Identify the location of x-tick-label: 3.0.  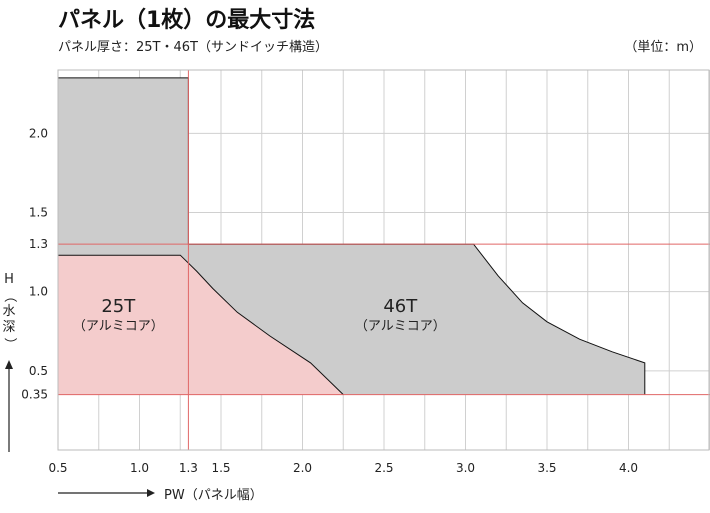
(465, 468).